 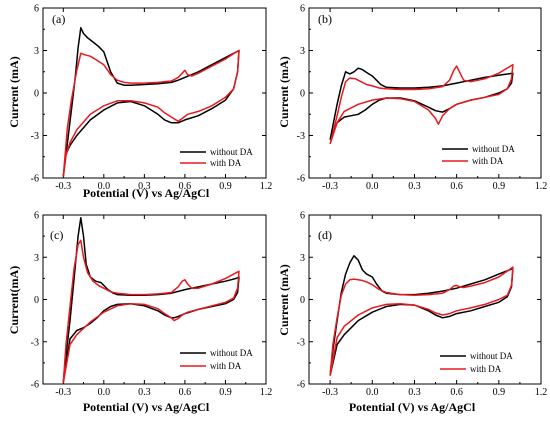 What do you see at coordinates (36, 300) in the screenshot?
I see `panel-c-ytick-label: 0` at bounding box center [36, 300].